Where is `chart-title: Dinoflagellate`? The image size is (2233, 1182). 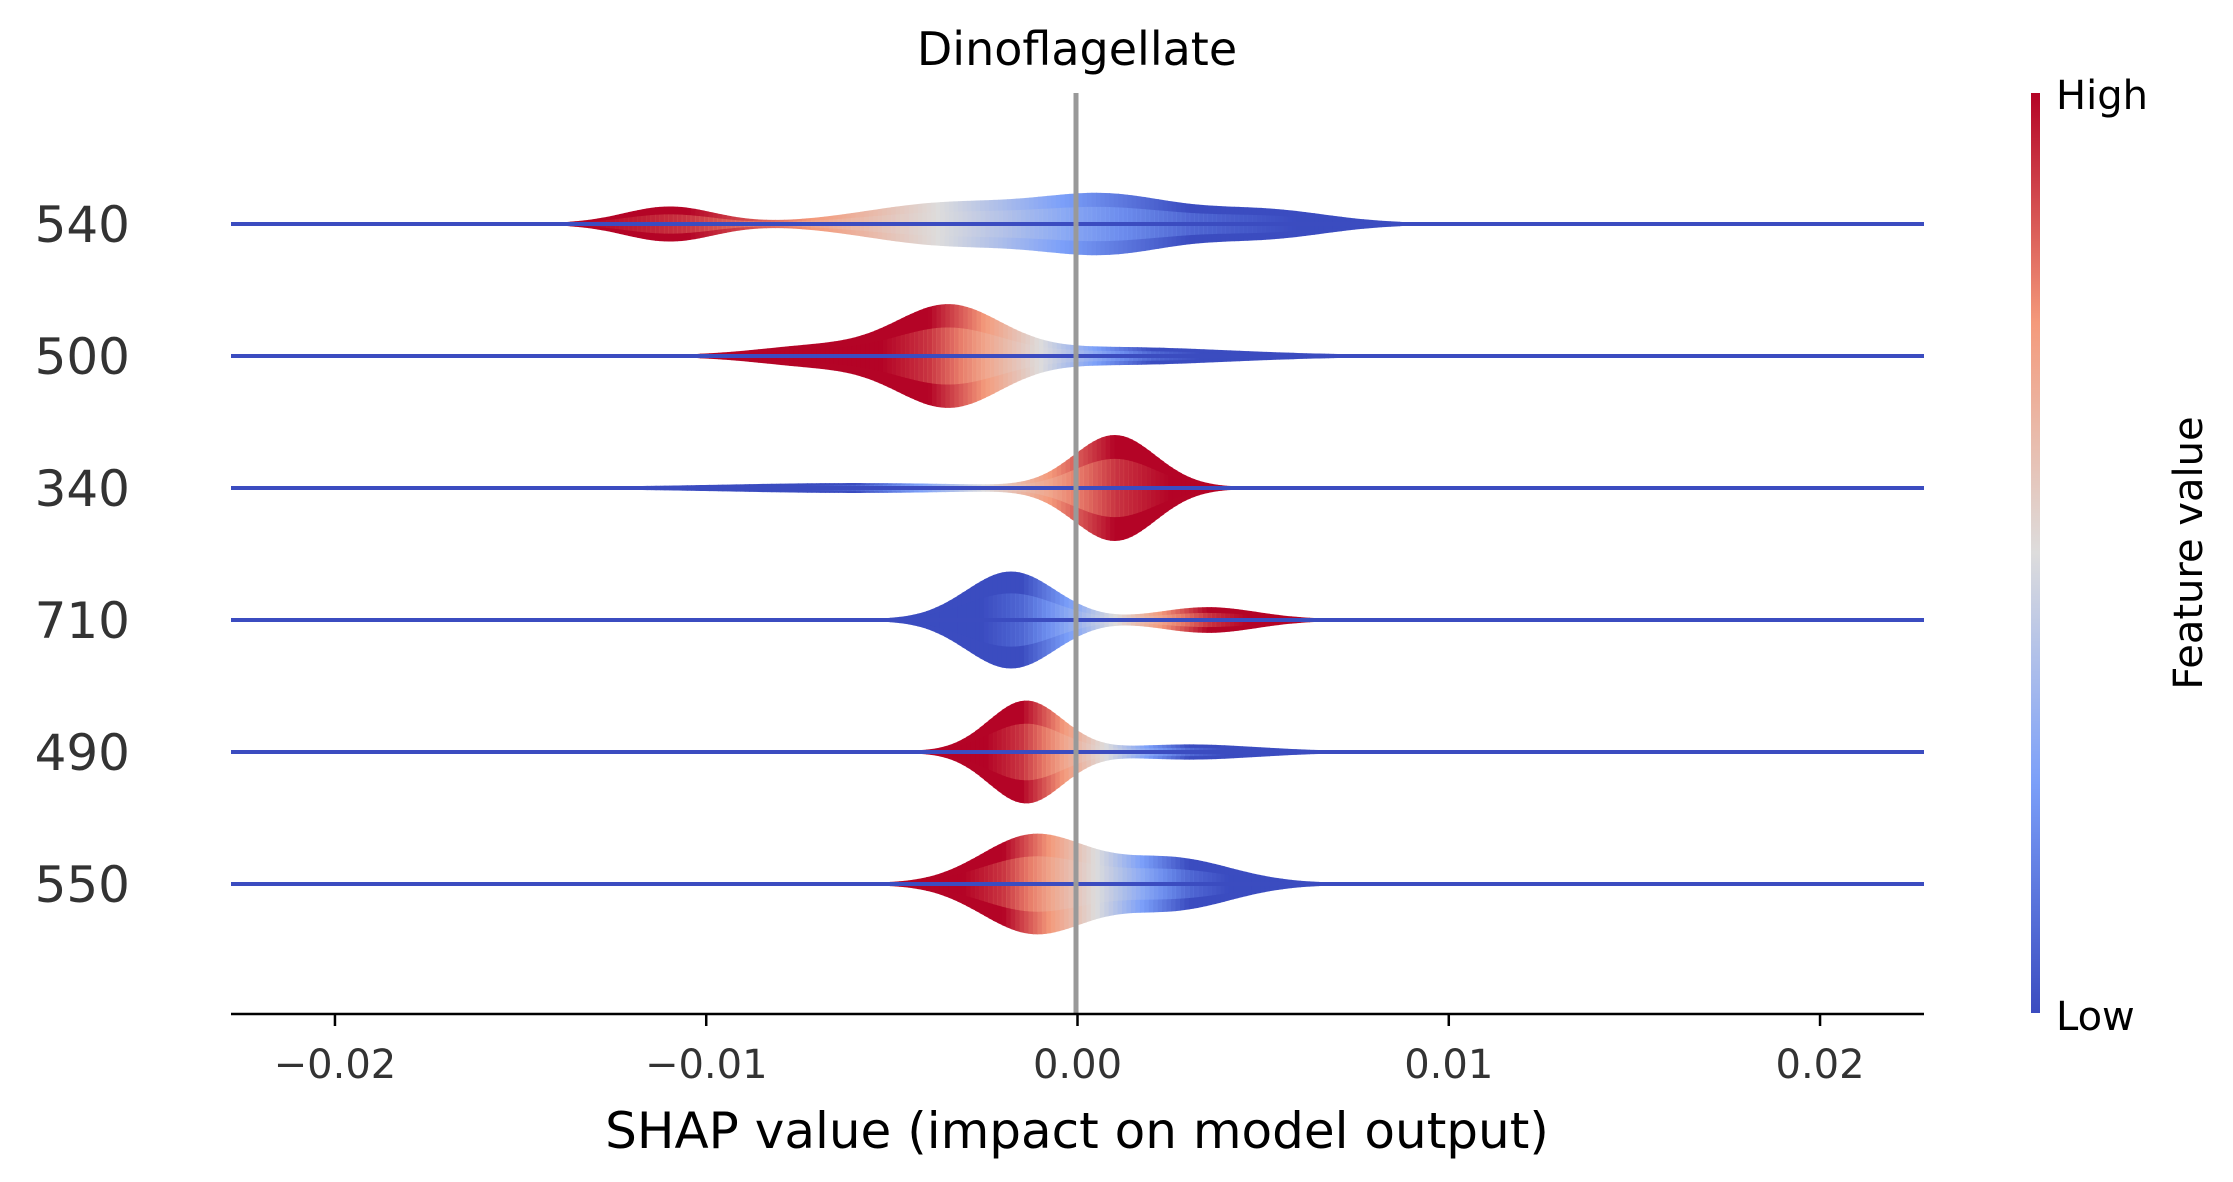
chart-title: Dinoflagellate is located at coordinates (1077, 49).